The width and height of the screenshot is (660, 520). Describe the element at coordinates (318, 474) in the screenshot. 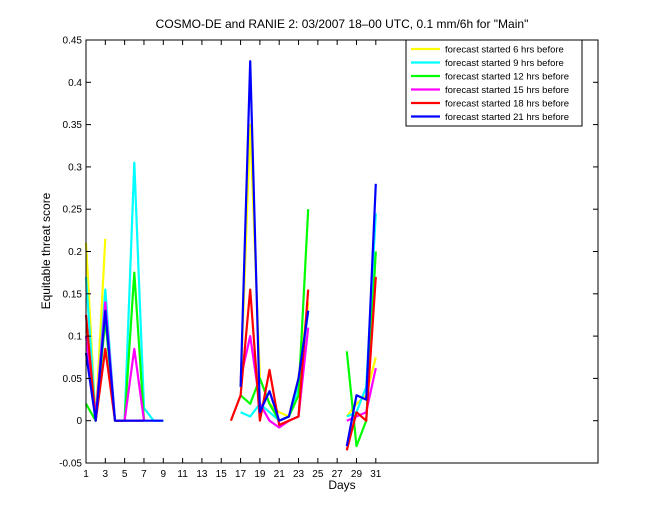

I see `x-tick-label: 25` at that location.